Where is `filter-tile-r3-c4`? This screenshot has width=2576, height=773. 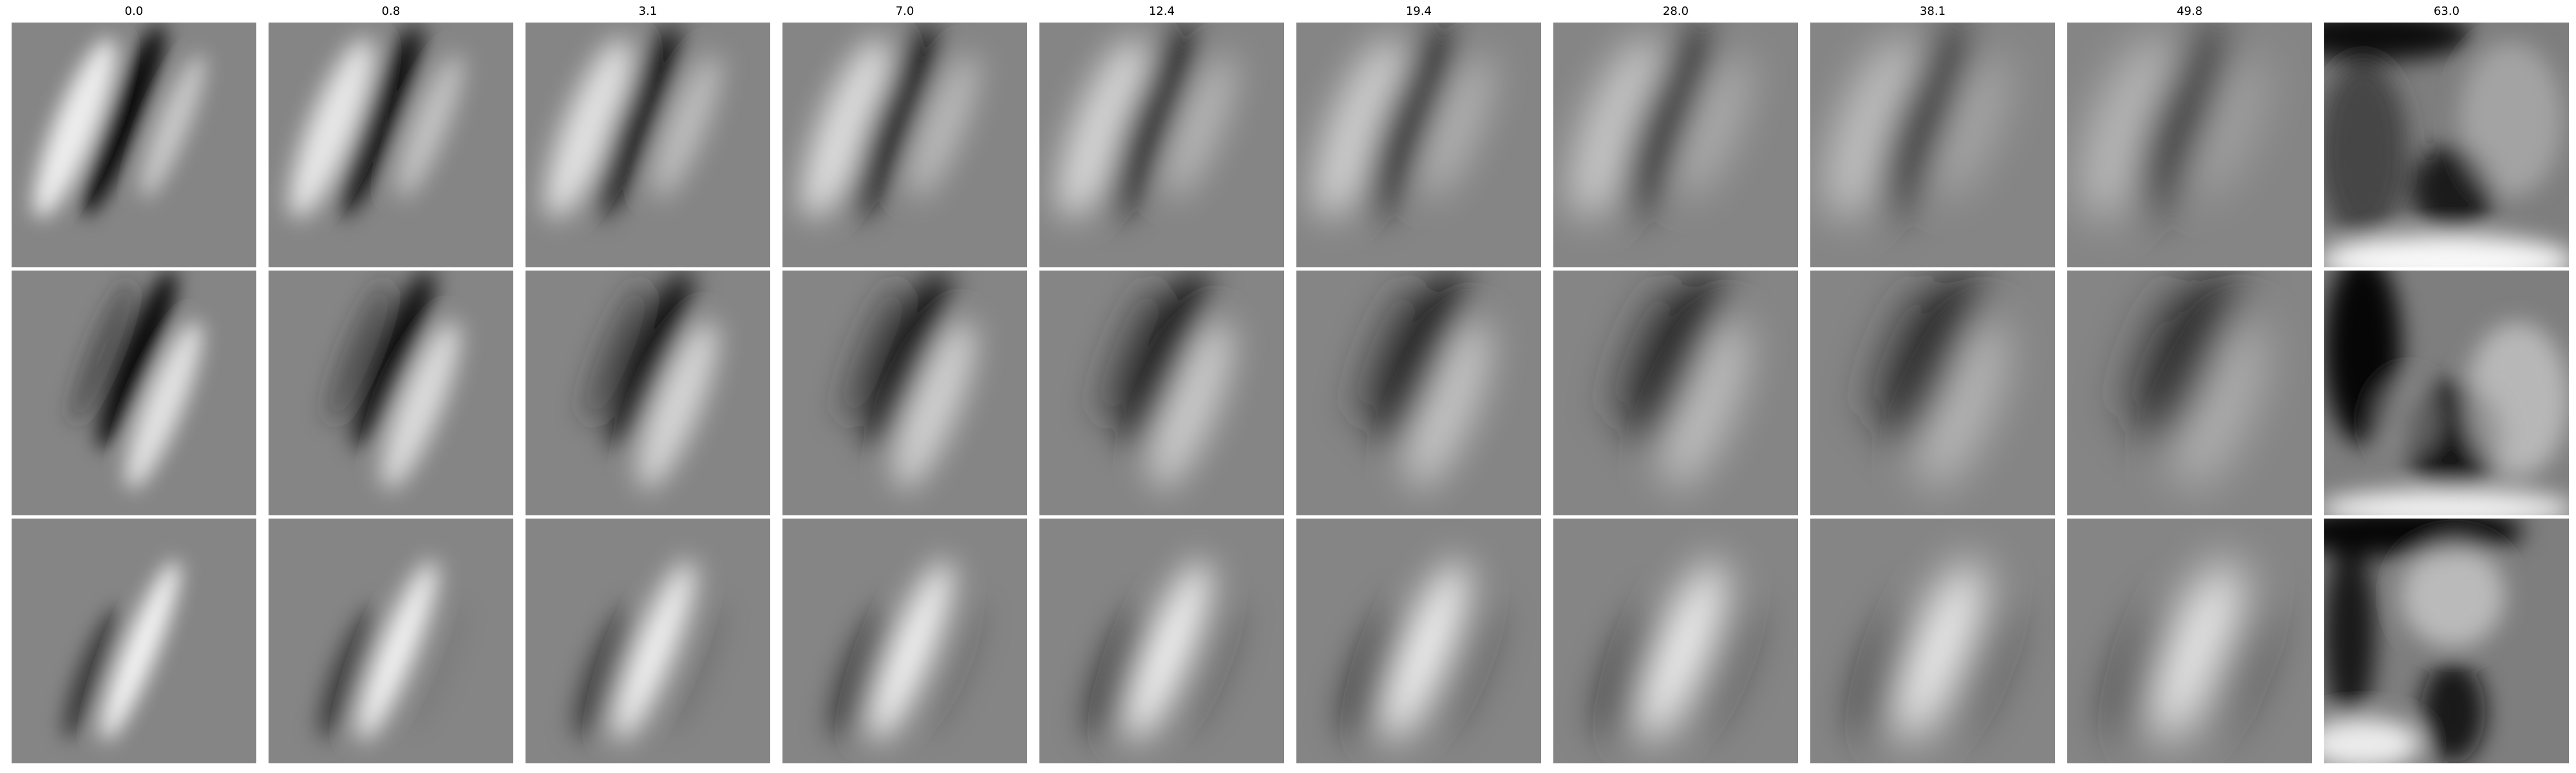 filter-tile-r3-c4 is located at coordinates (905, 641).